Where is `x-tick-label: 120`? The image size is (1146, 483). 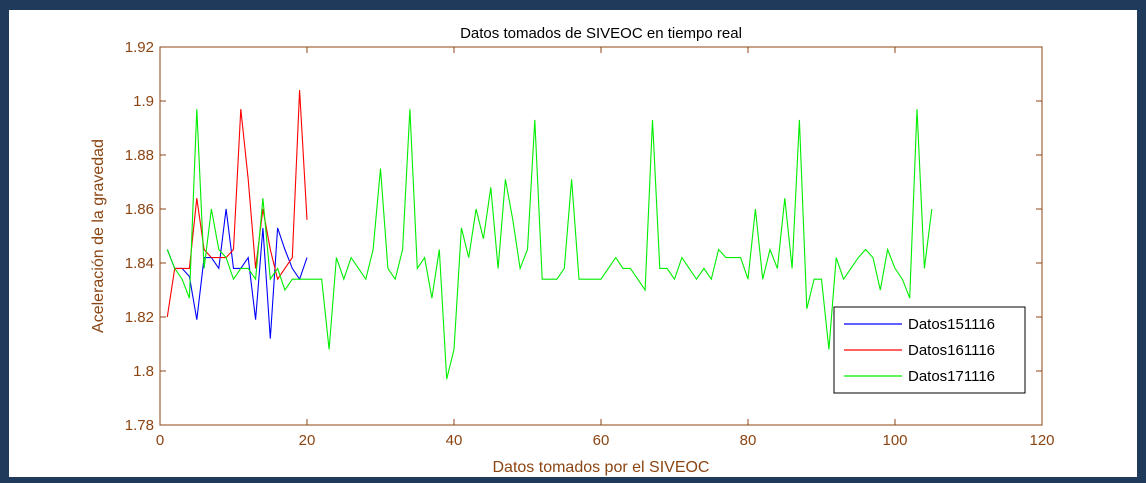 x-tick-label: 120 is located at coordinates (1041, 440).